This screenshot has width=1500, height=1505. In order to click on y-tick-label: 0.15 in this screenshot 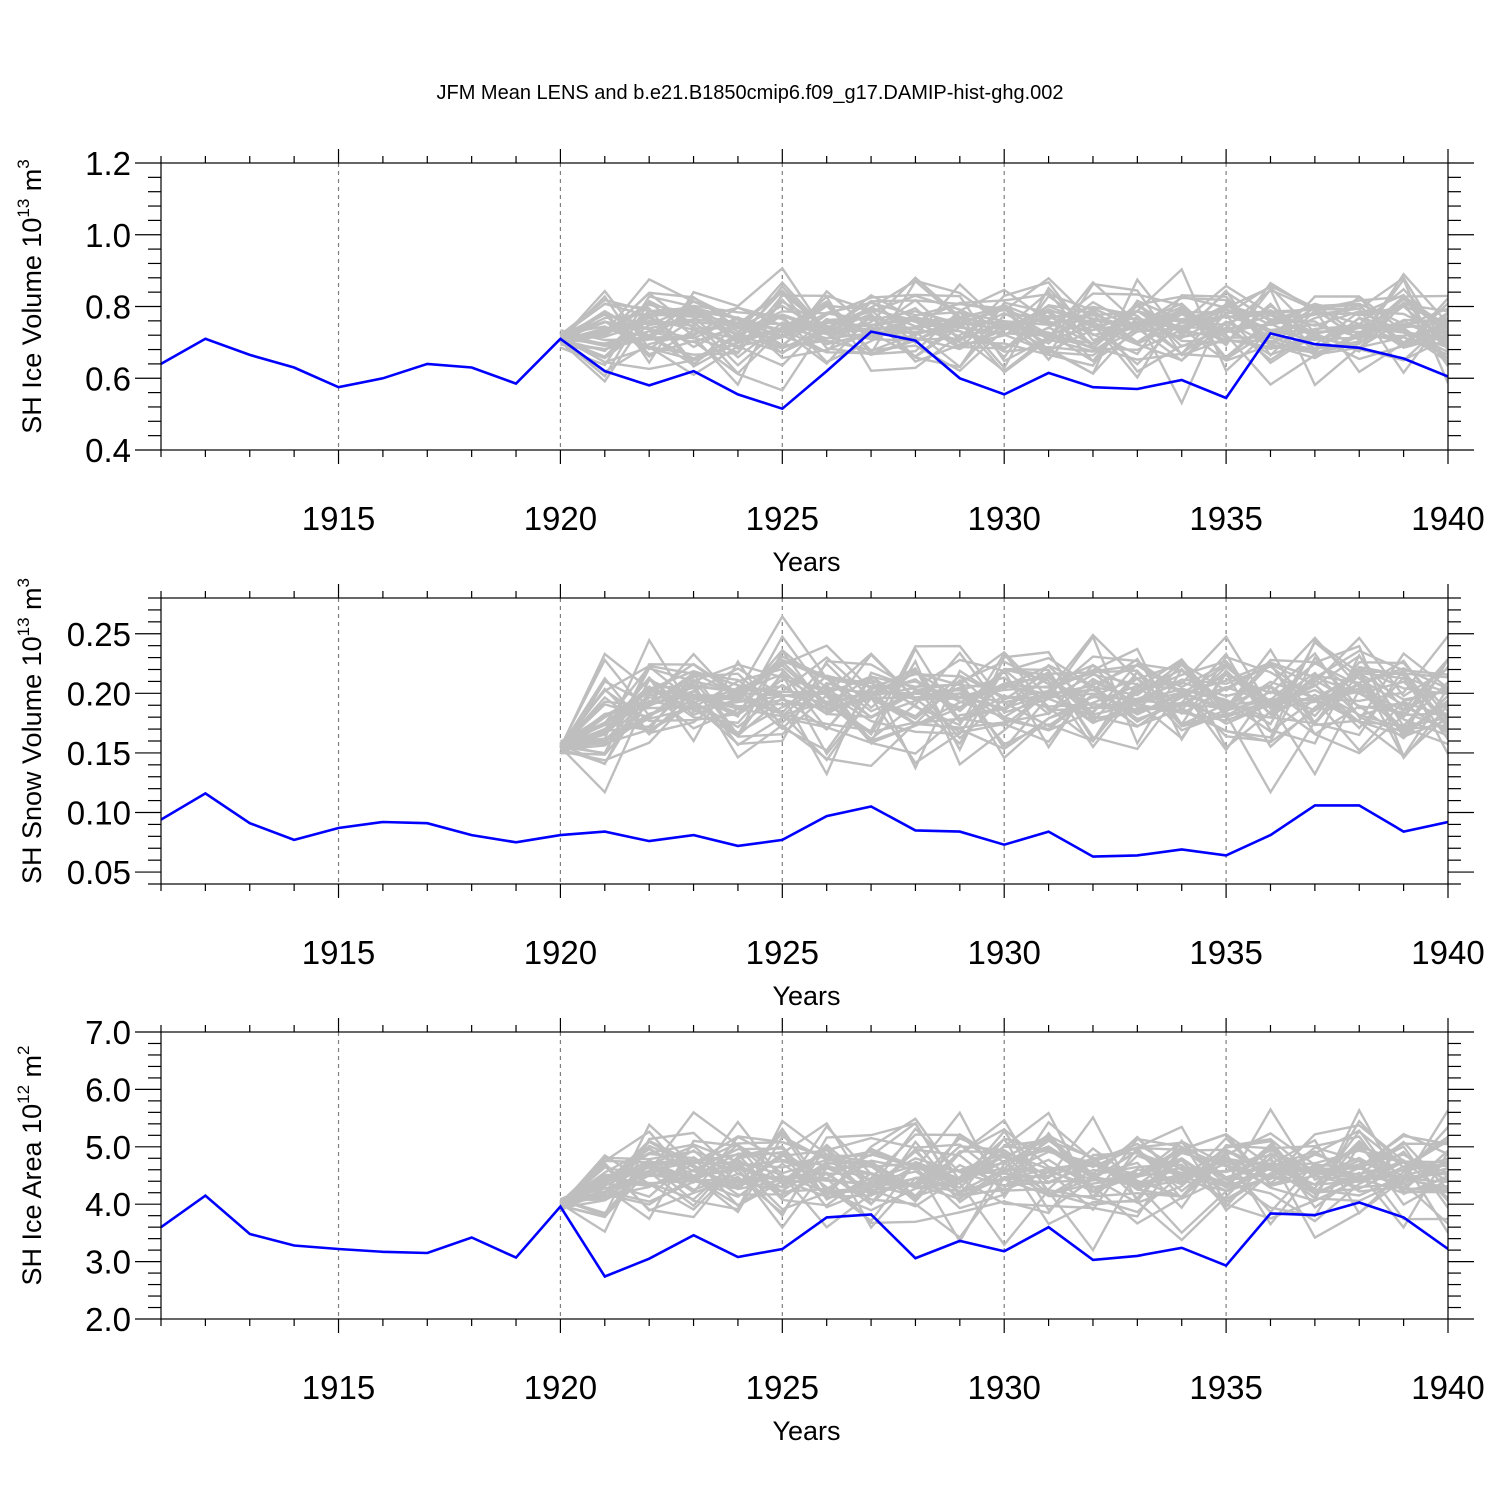, I will do `click(99, 753)`.